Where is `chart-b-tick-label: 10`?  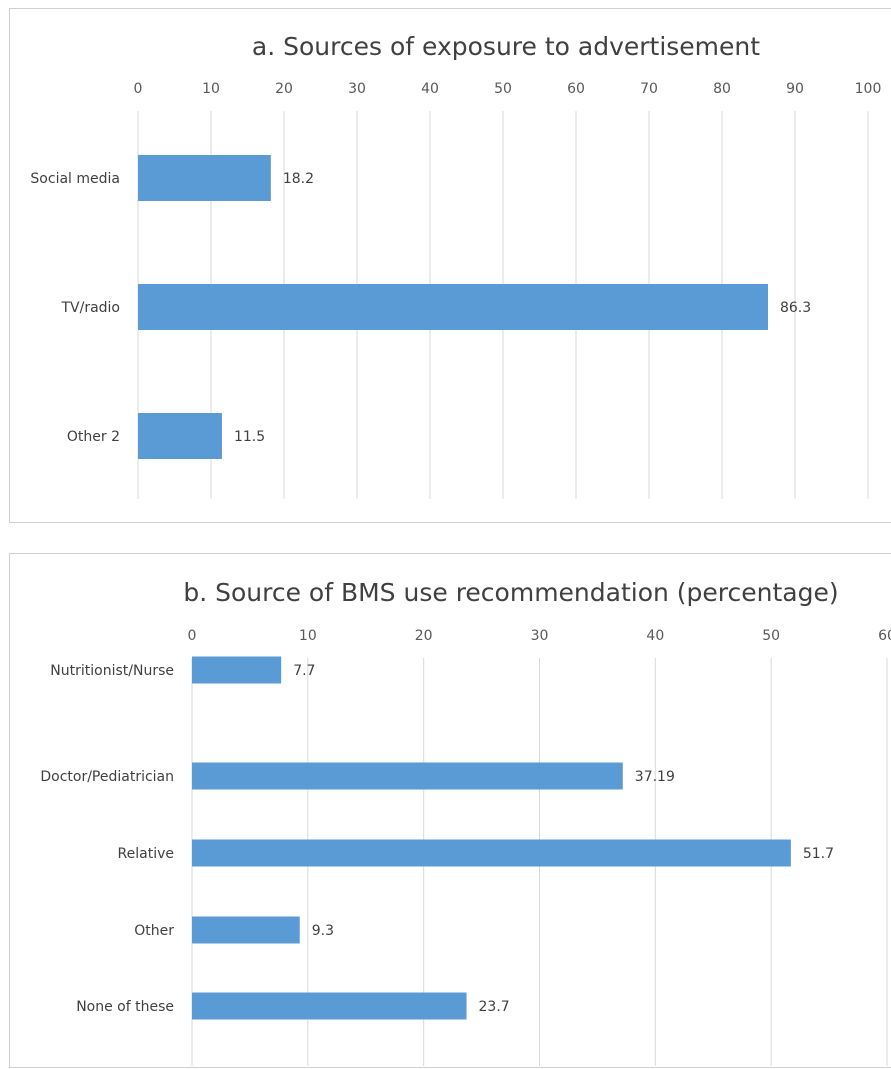
chart-b-tick-label: 10 is located at coordinates (308, 636).